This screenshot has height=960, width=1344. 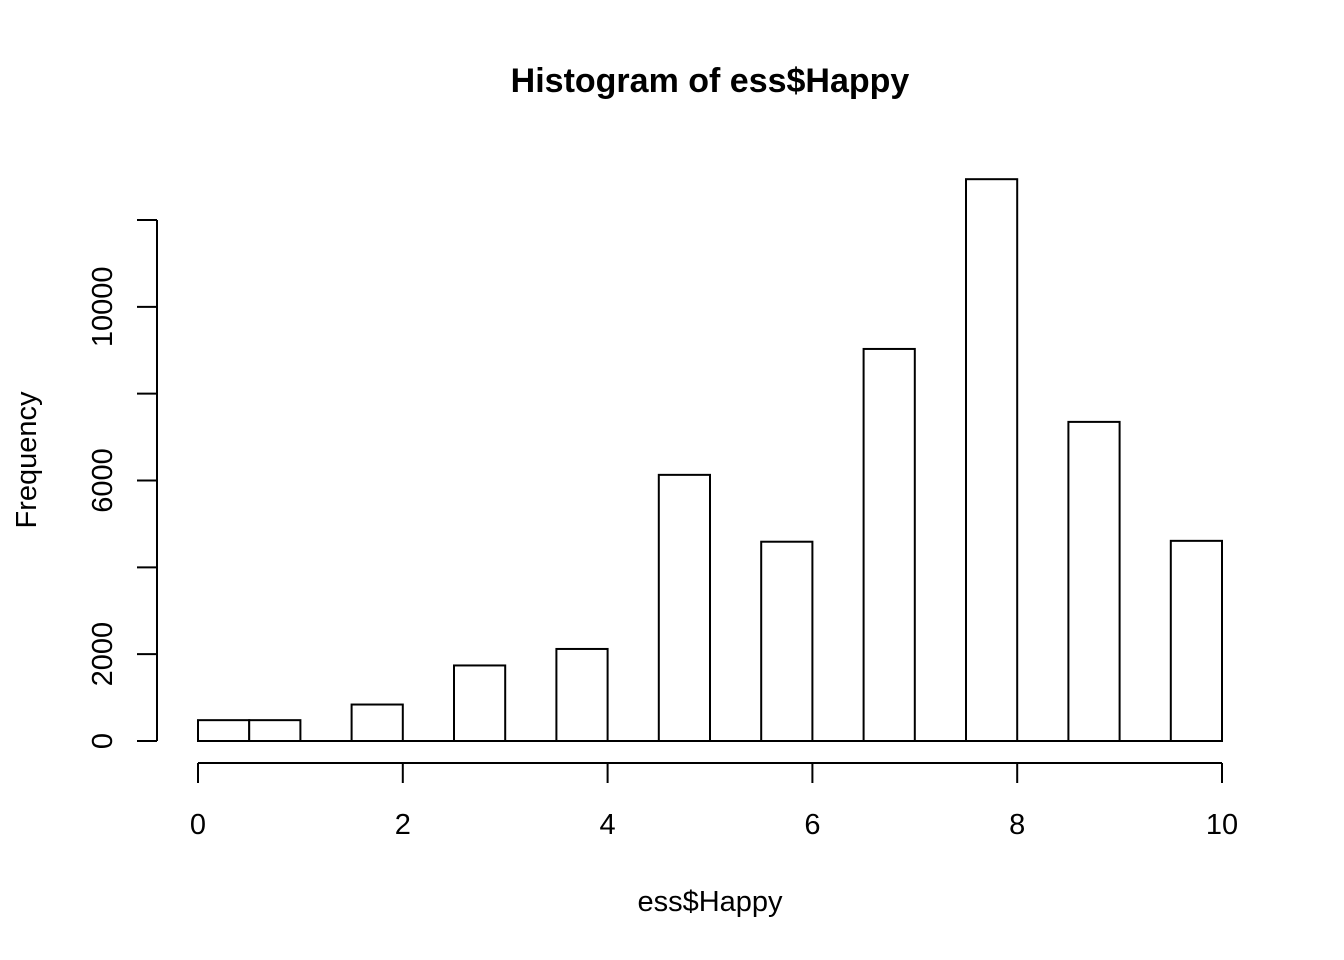 I want to click on y-tick-label-2000: 2000, so click(x=103, y=654).